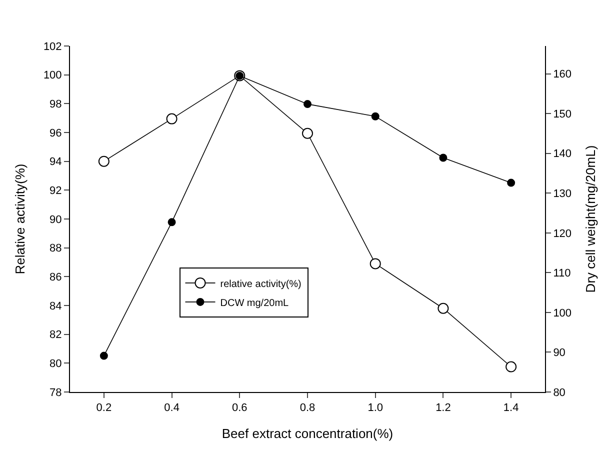 This screenshot has height=450, width=608. What do you see at coordinates (562, 234) in the screenshot?
I see `y2-tick-label: 120` at bounding box center [562, 234].